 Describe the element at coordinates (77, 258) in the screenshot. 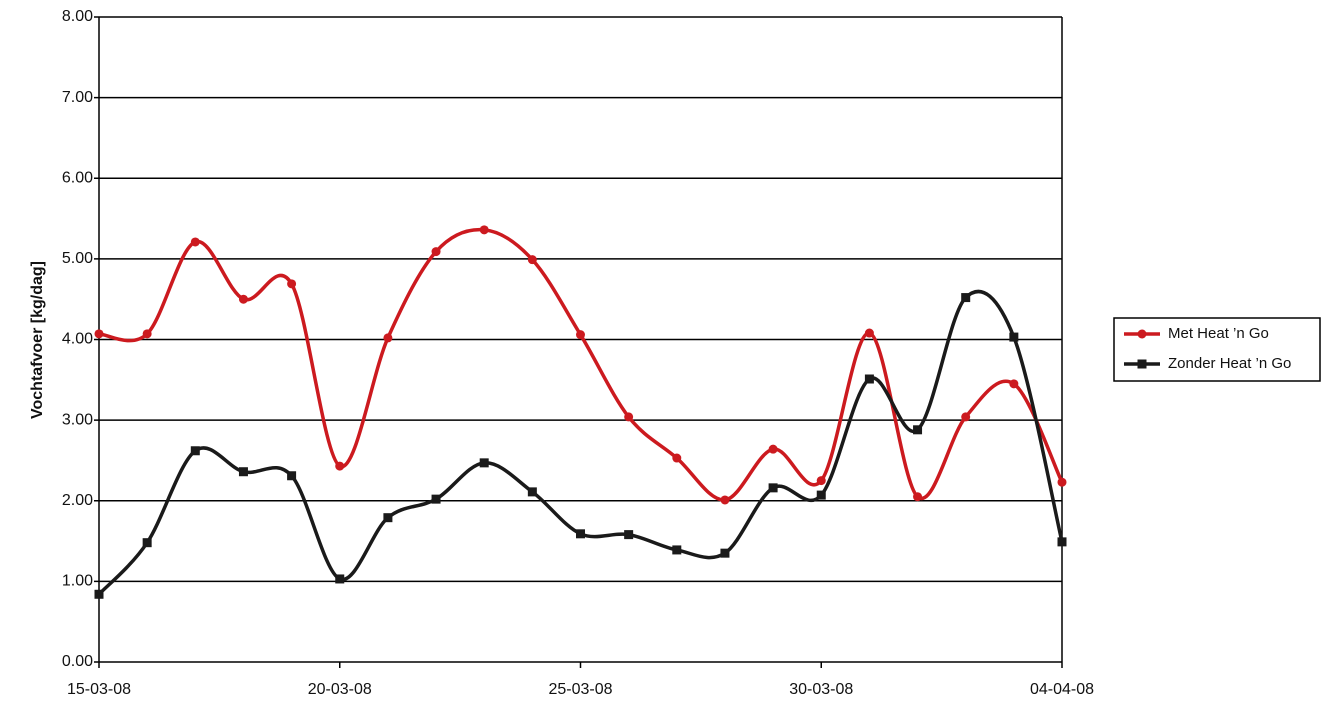

I see `y-tick-label: 5.00` at that location.